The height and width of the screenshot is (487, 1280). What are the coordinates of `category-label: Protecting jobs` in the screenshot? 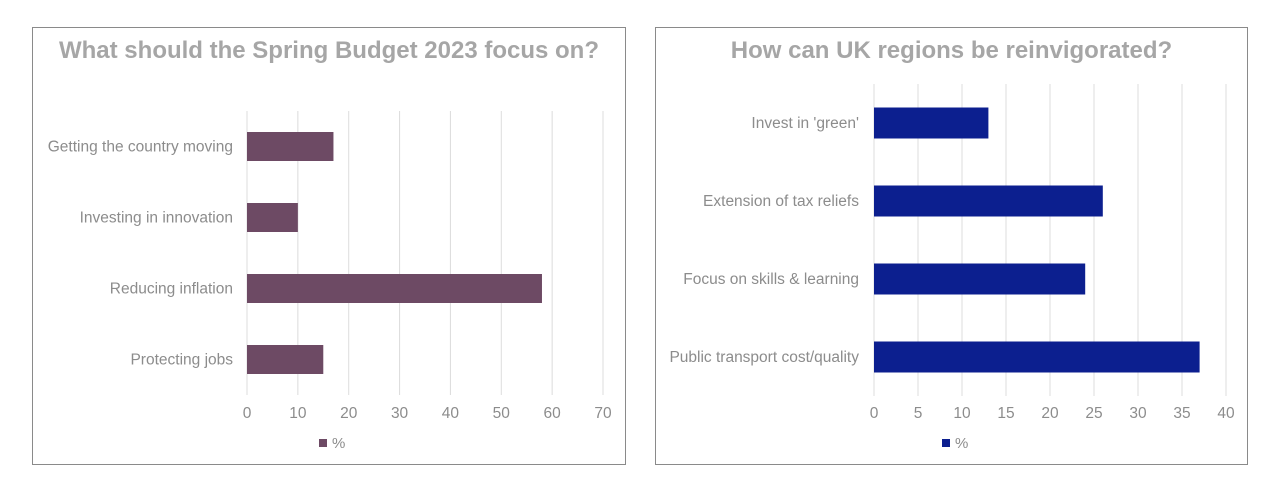 It's located at (181, 360).